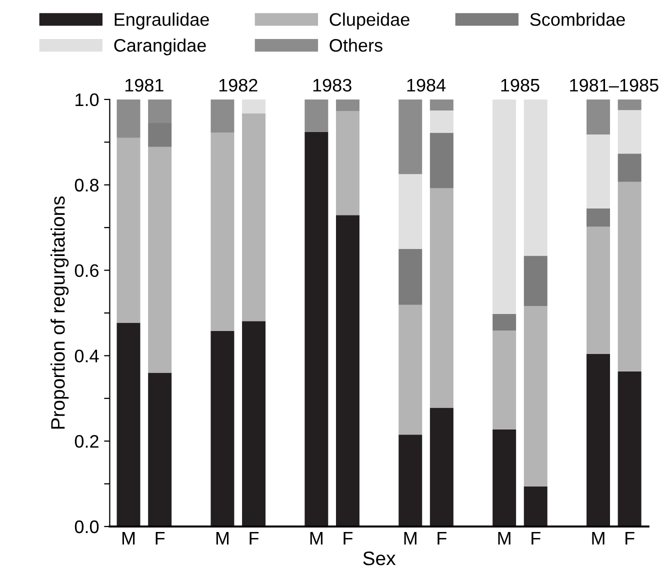 This screenshot has width=665, height=585. I want to click on text: 1981–1985, so click(614, 85).